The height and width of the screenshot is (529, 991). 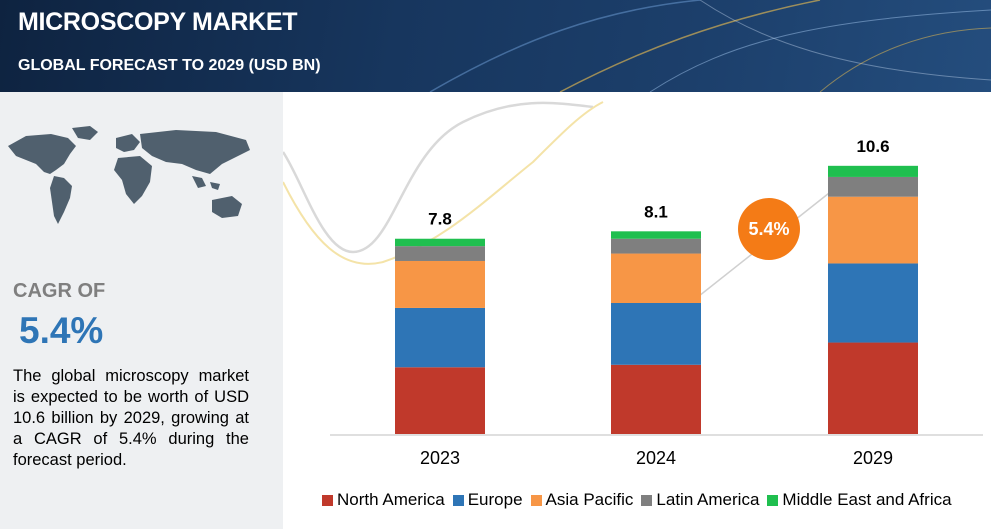 What do you see at coordinates (438, 177) in the screenshot?
I see `decorative-curve-grey` at bounding box center [438, 177].